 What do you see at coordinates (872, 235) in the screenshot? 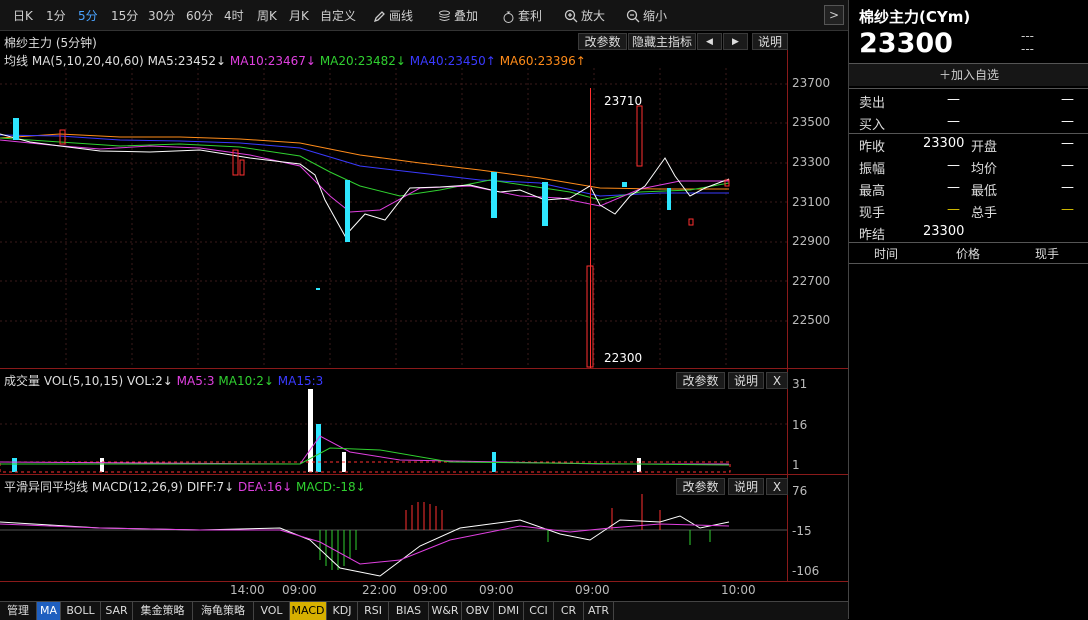
I see `prev-settle-label: 昨结` at bounding box center [872, 235].